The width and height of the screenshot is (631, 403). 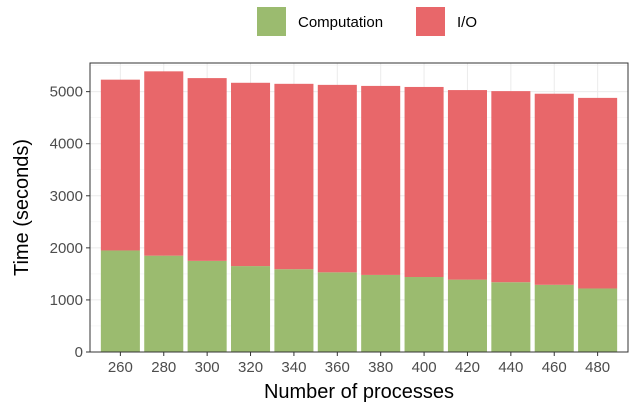 I want to click on x-tick-label: 340, so click(x=293, y=367).